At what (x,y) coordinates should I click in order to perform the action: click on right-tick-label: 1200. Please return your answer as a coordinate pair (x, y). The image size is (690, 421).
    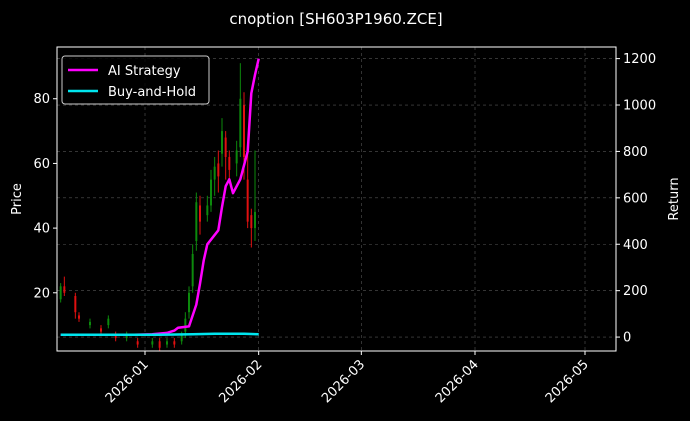
    Looking at the image, I should click on (639, 59).